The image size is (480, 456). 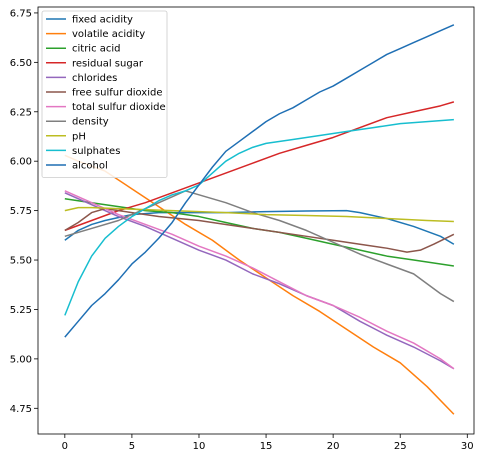 I want to click on y-tick-label: 6.50, so click(x=21, y=63).